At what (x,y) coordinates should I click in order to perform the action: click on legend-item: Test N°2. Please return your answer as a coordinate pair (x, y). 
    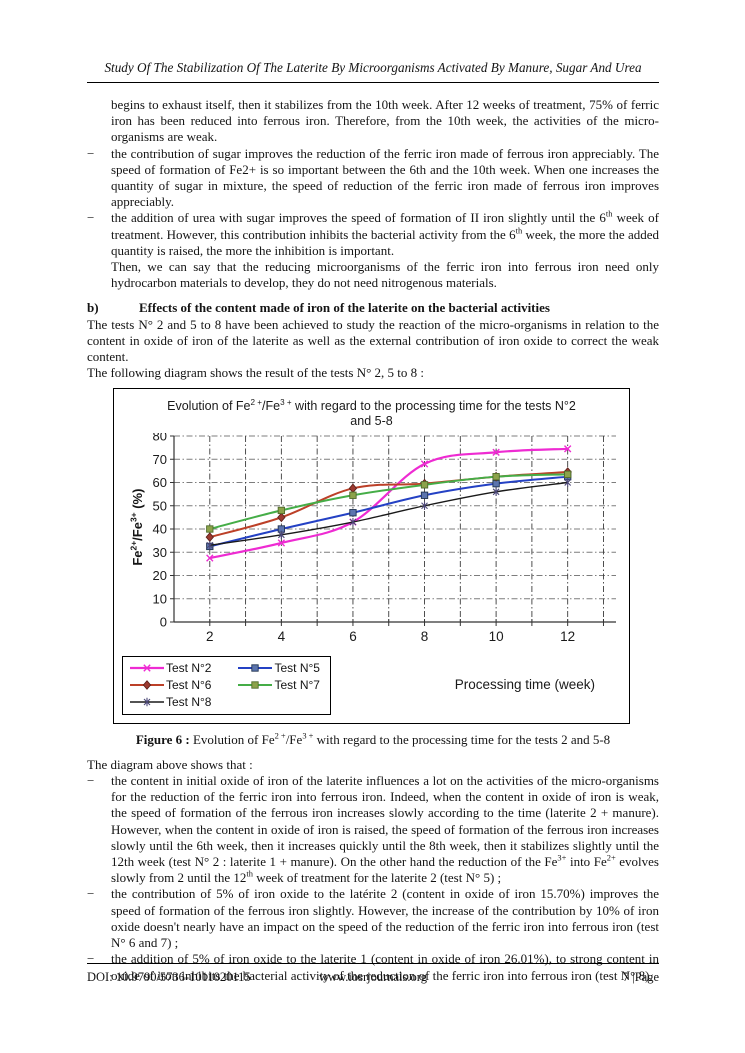
    Looking at the image, I should click on (170, 668).